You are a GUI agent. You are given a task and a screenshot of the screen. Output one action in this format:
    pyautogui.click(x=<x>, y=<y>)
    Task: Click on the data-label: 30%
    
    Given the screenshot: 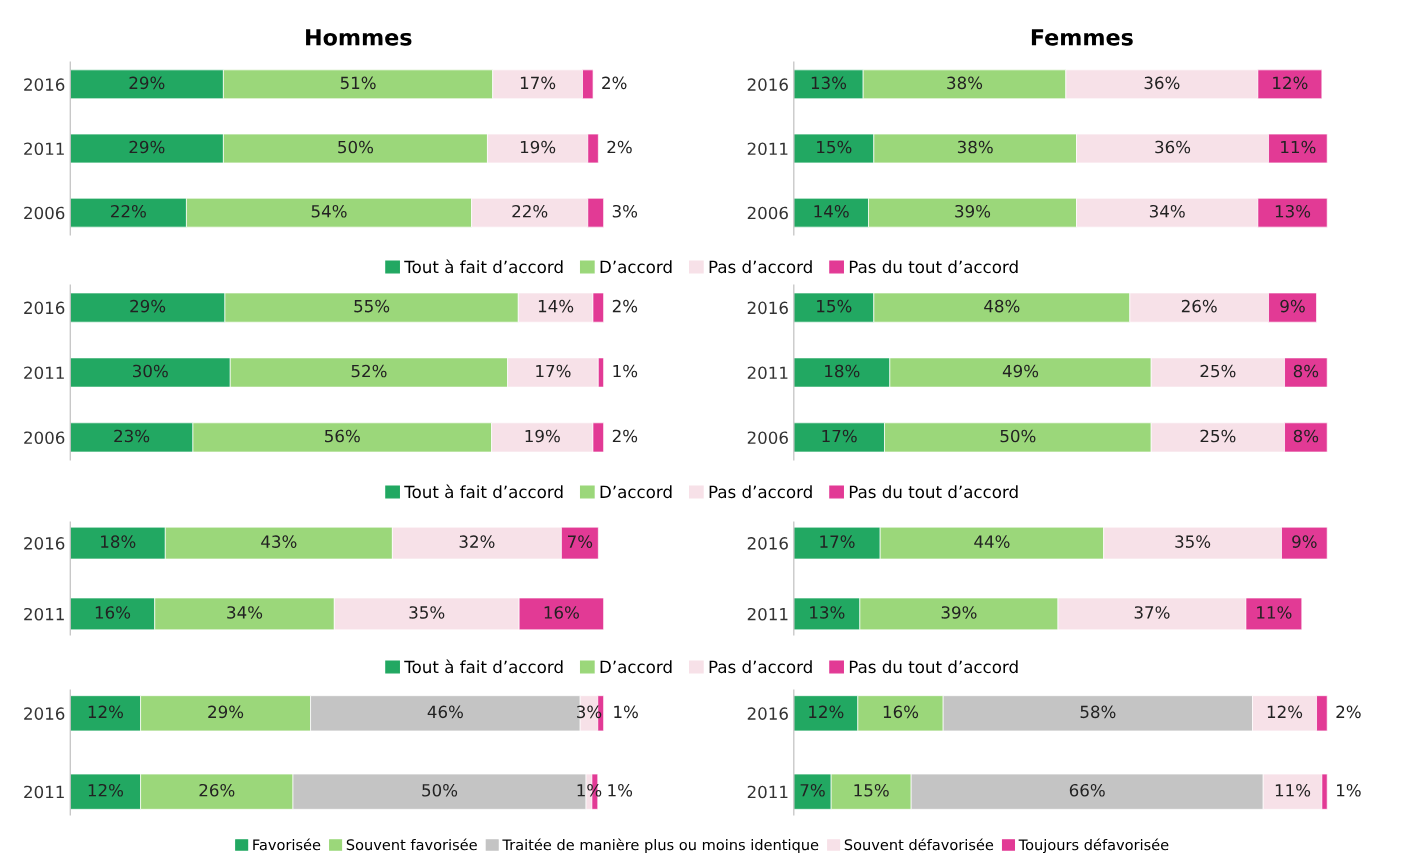 What is the action you would take?
    pyautogui.click(x=150, y=371)
    